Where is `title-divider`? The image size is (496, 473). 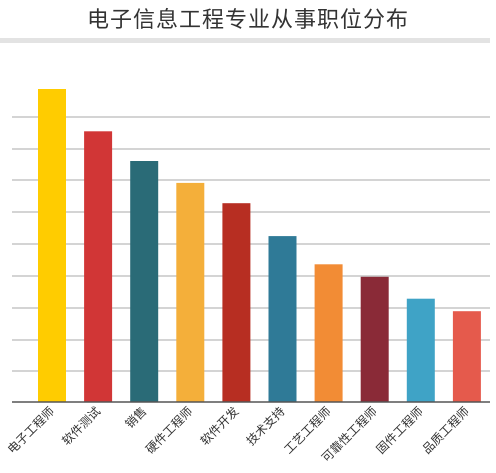
title-divider is located at coordinates (245, 40).